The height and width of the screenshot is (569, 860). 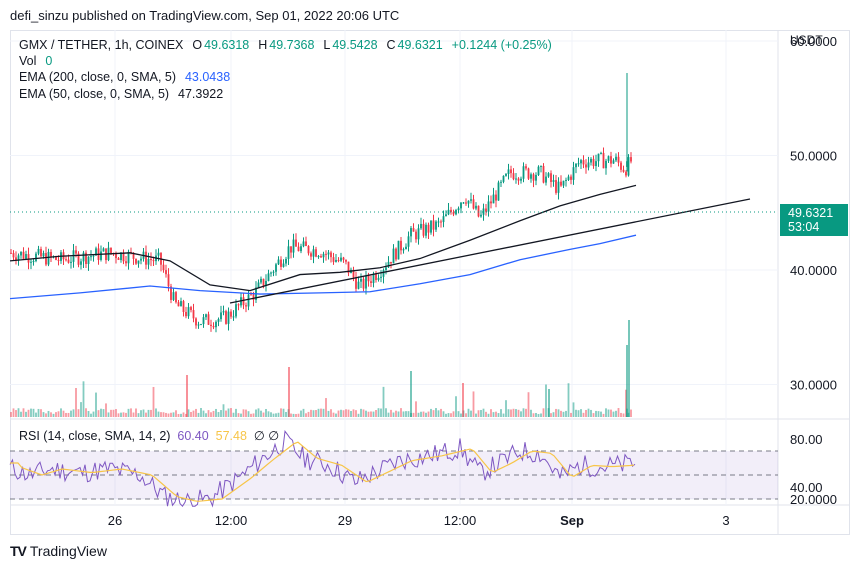 I want to click on time-tick-label: 29, so click(x=345, y=520).